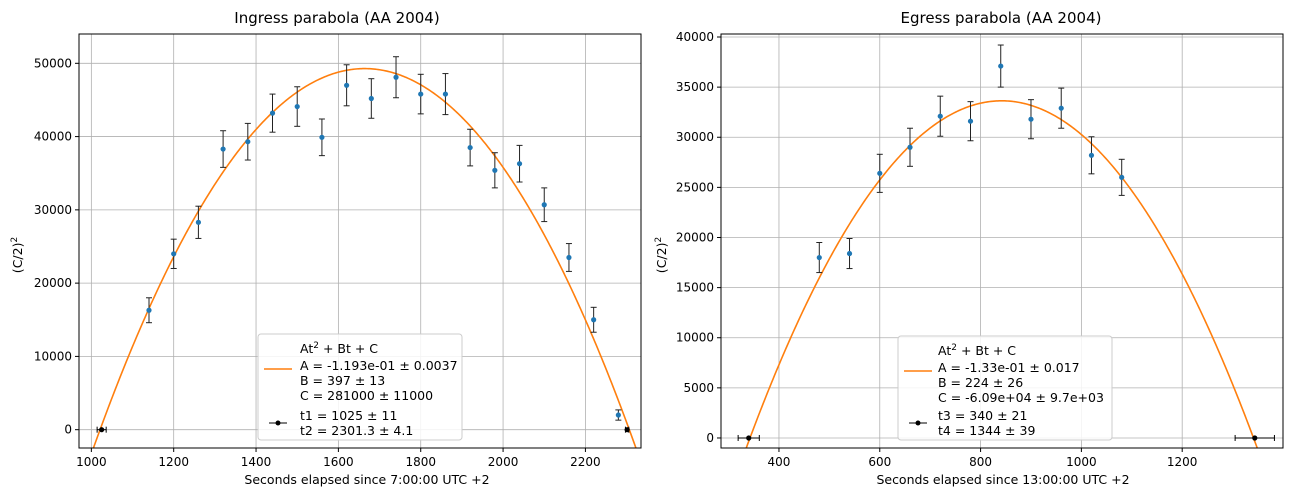 This screenshot has height=500, width=1293. What do you see at coordinates (420, 462) in the screenshot?
I see `ingress-x-tick-label: 1800` at bounding box center [420, 462].